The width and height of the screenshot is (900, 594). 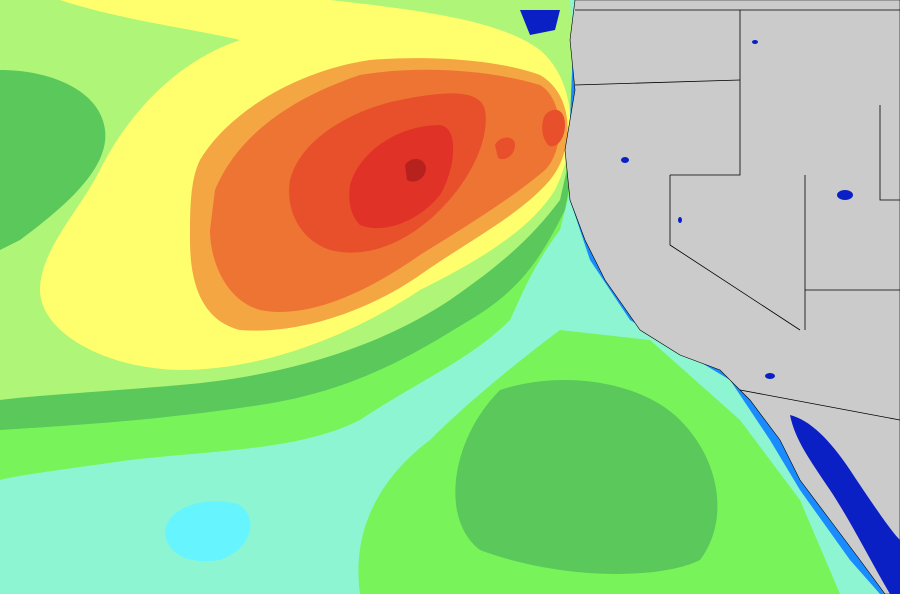 What do you see at coordinates (553, 128) in the screenshot?
I see `contour-red-orange-coast` at bounding box center [553, 128].